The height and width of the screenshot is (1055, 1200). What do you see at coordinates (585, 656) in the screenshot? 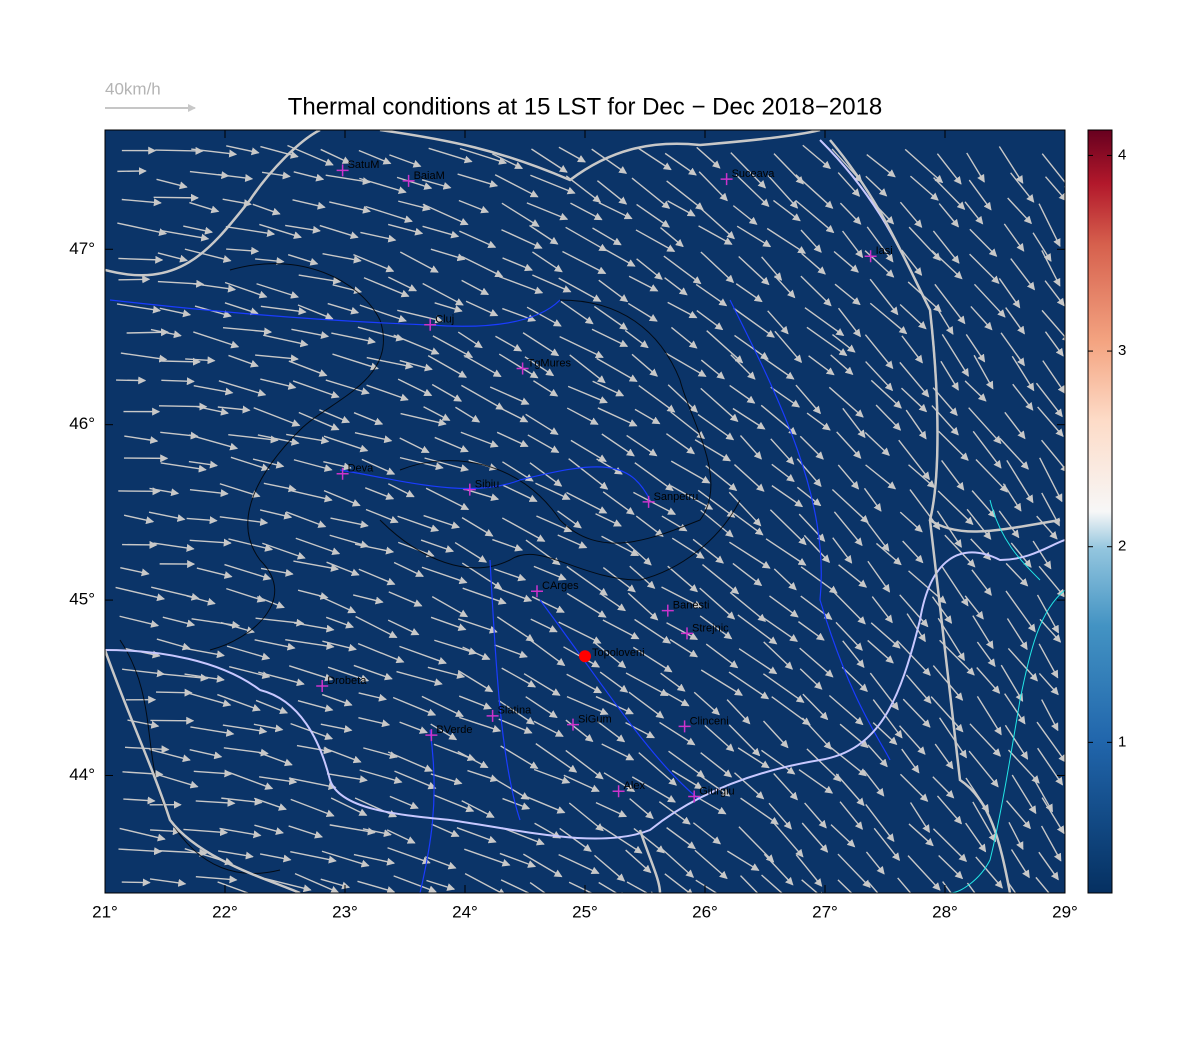
I see `station-marker` at bounding box center [585, 656].